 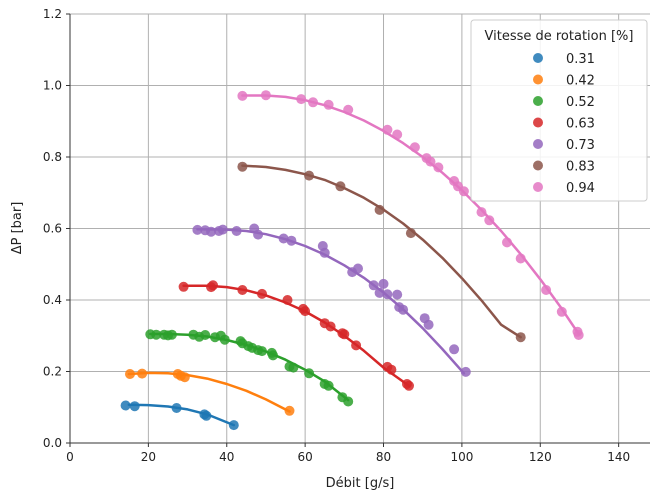 I want to click on legend-label: 0.63, so click(x=580, y=124).